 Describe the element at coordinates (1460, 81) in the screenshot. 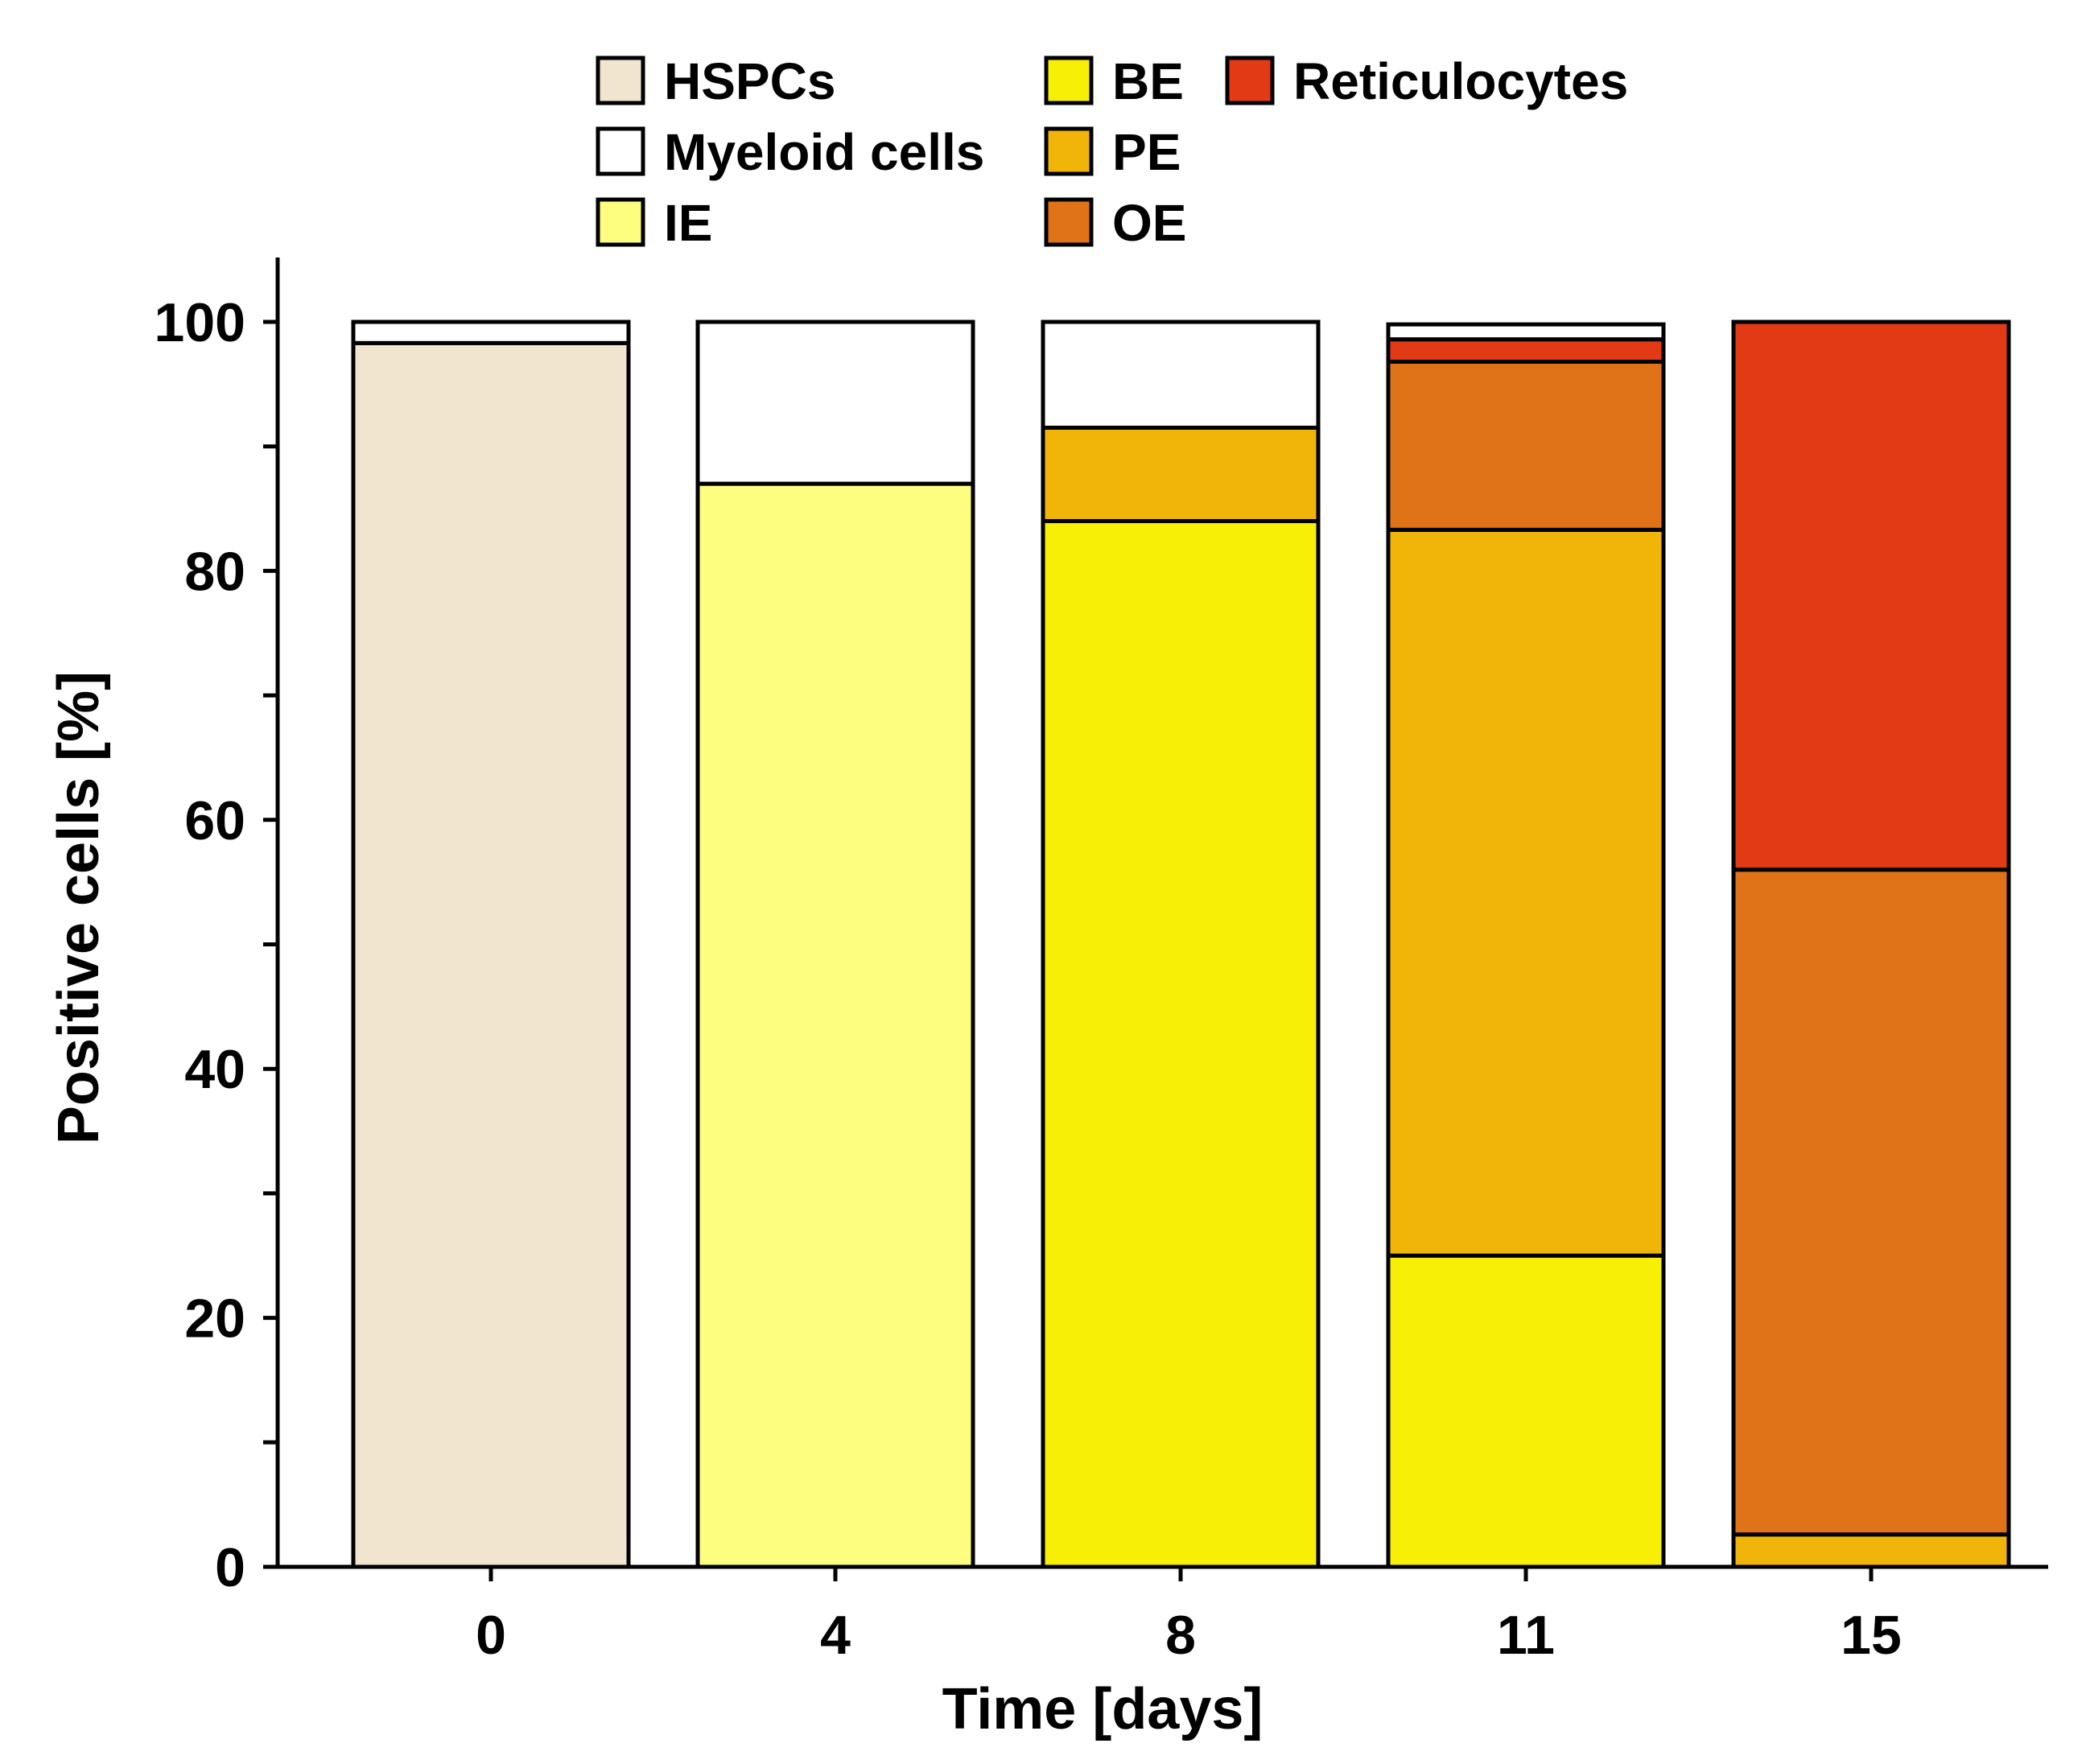

I see `legend-label: Reticulocytes` at that location.